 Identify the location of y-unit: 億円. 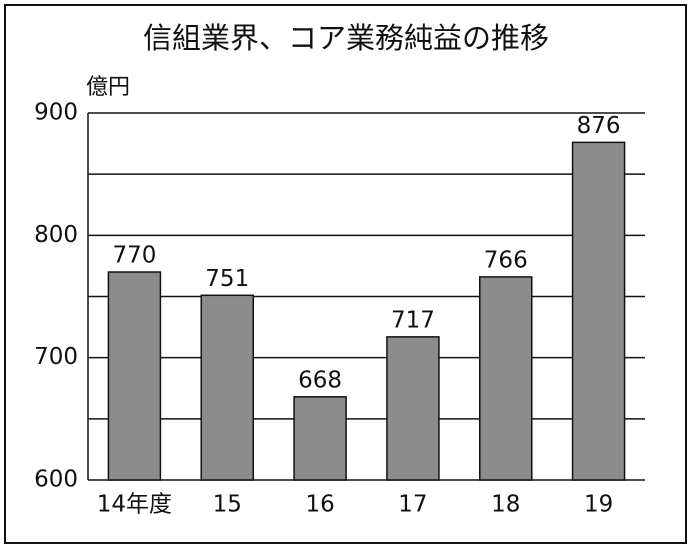
(108, 87).